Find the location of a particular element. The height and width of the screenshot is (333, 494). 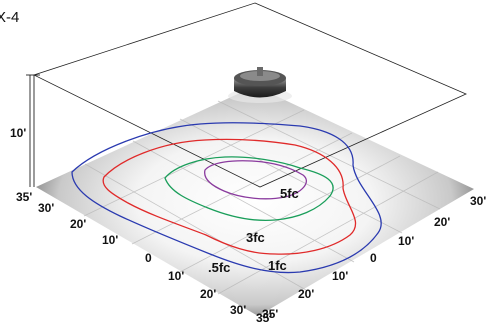

label-5fc: 5fc is located at coordinates (289, 193).